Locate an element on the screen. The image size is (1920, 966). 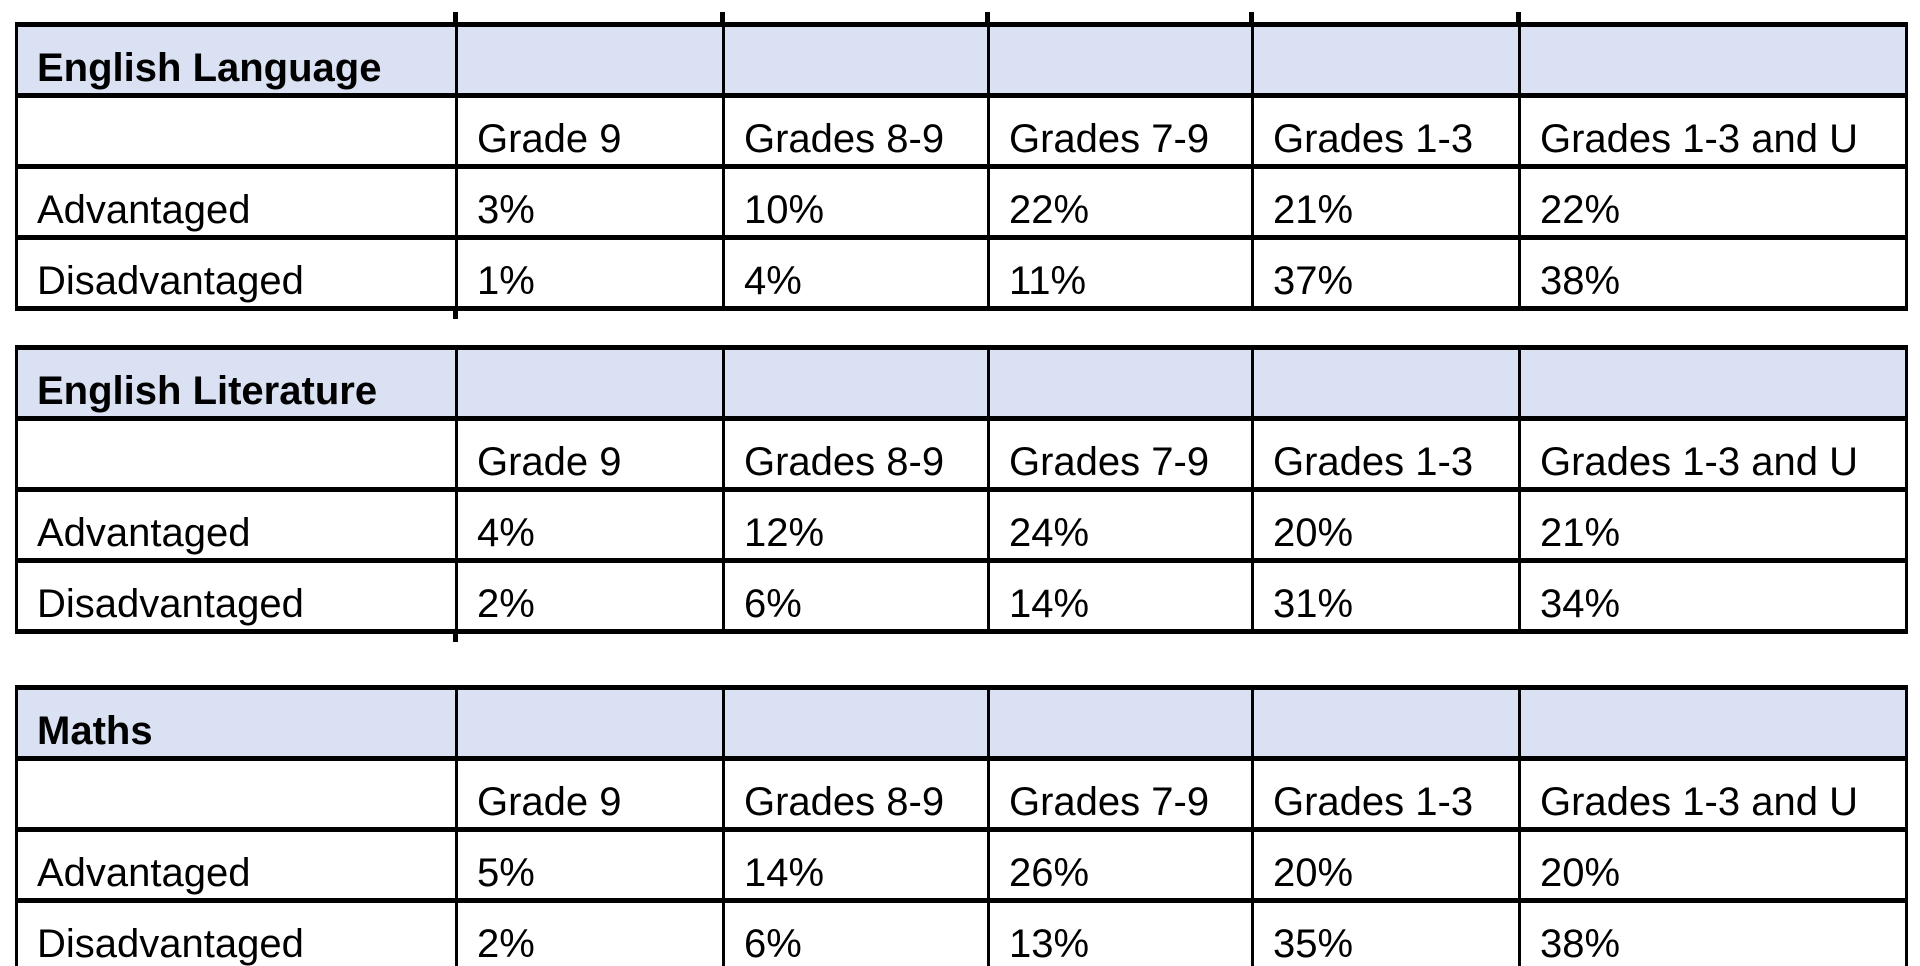
value-cell: 26% is located at coordinates (1120, 865).